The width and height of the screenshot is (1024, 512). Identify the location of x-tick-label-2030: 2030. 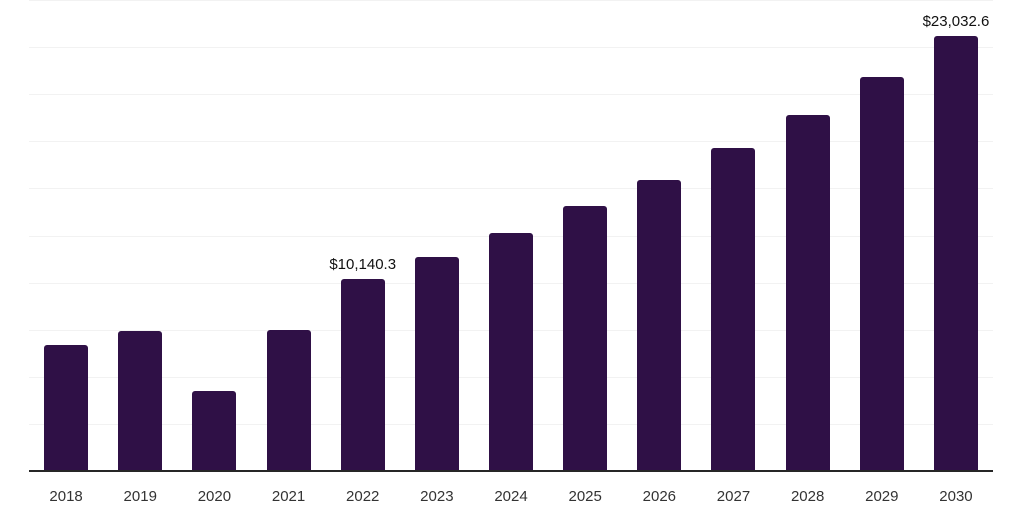
(956, 496).